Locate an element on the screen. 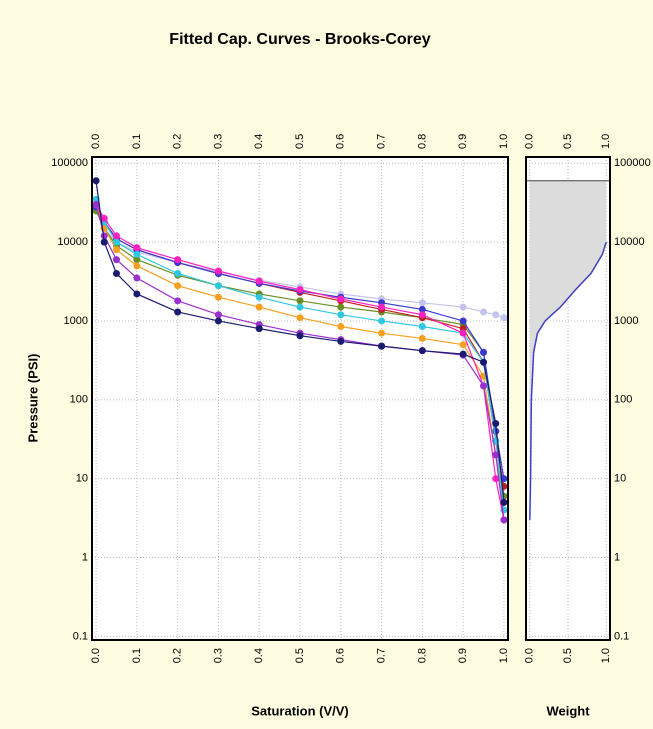 The image size is (653, 729). y-tick-label: 10000 is located at coordinates (629, 242).